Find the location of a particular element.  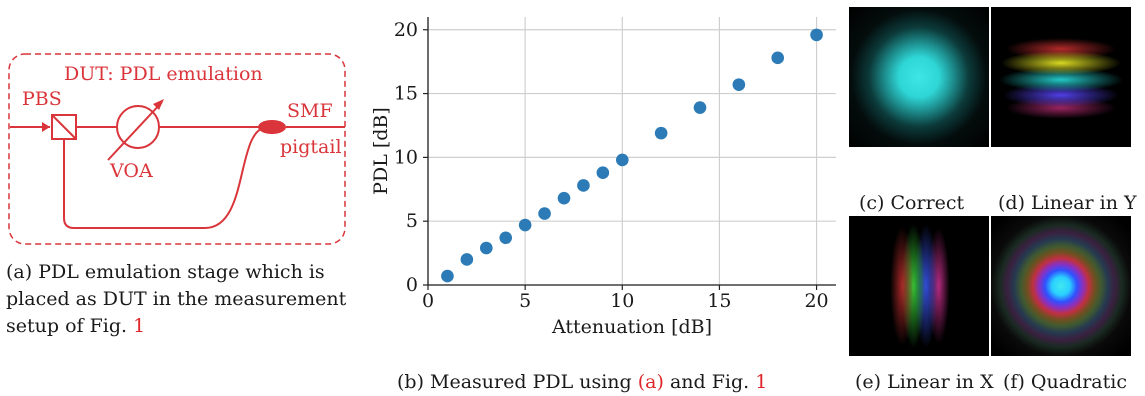

psf-image-correct is located at coordinates (919, 77).